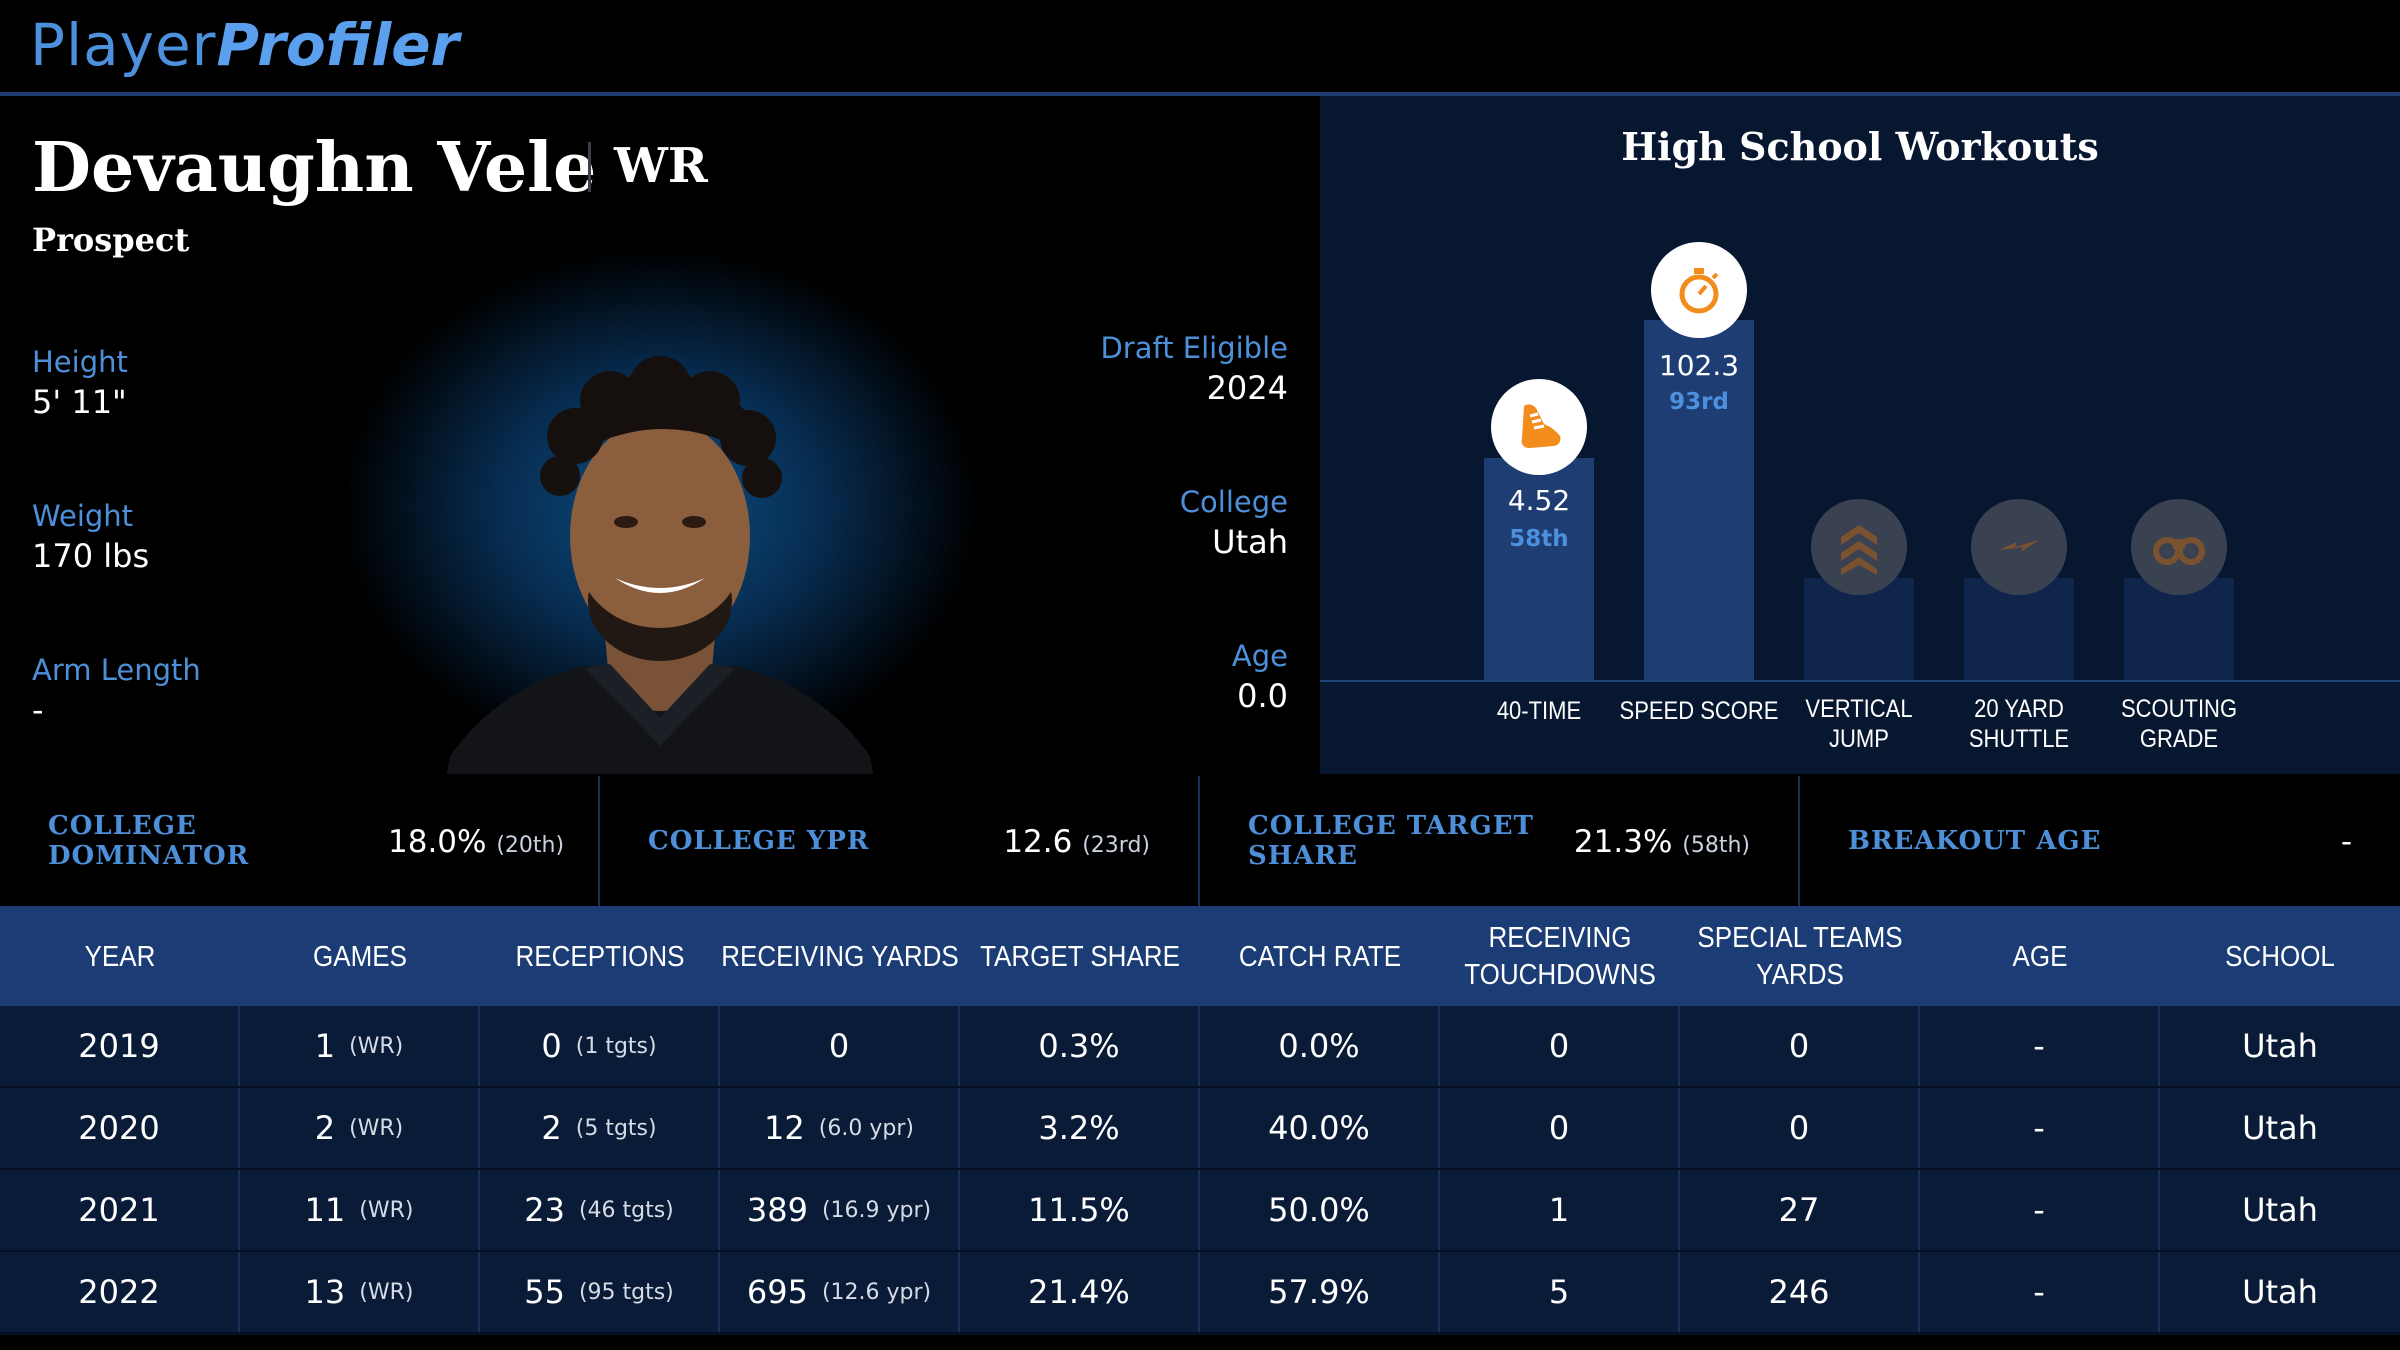  Describe the element at coordinates (1859, 629) in the screenshot. I see `workout-bar-vertical-jump` at that location.